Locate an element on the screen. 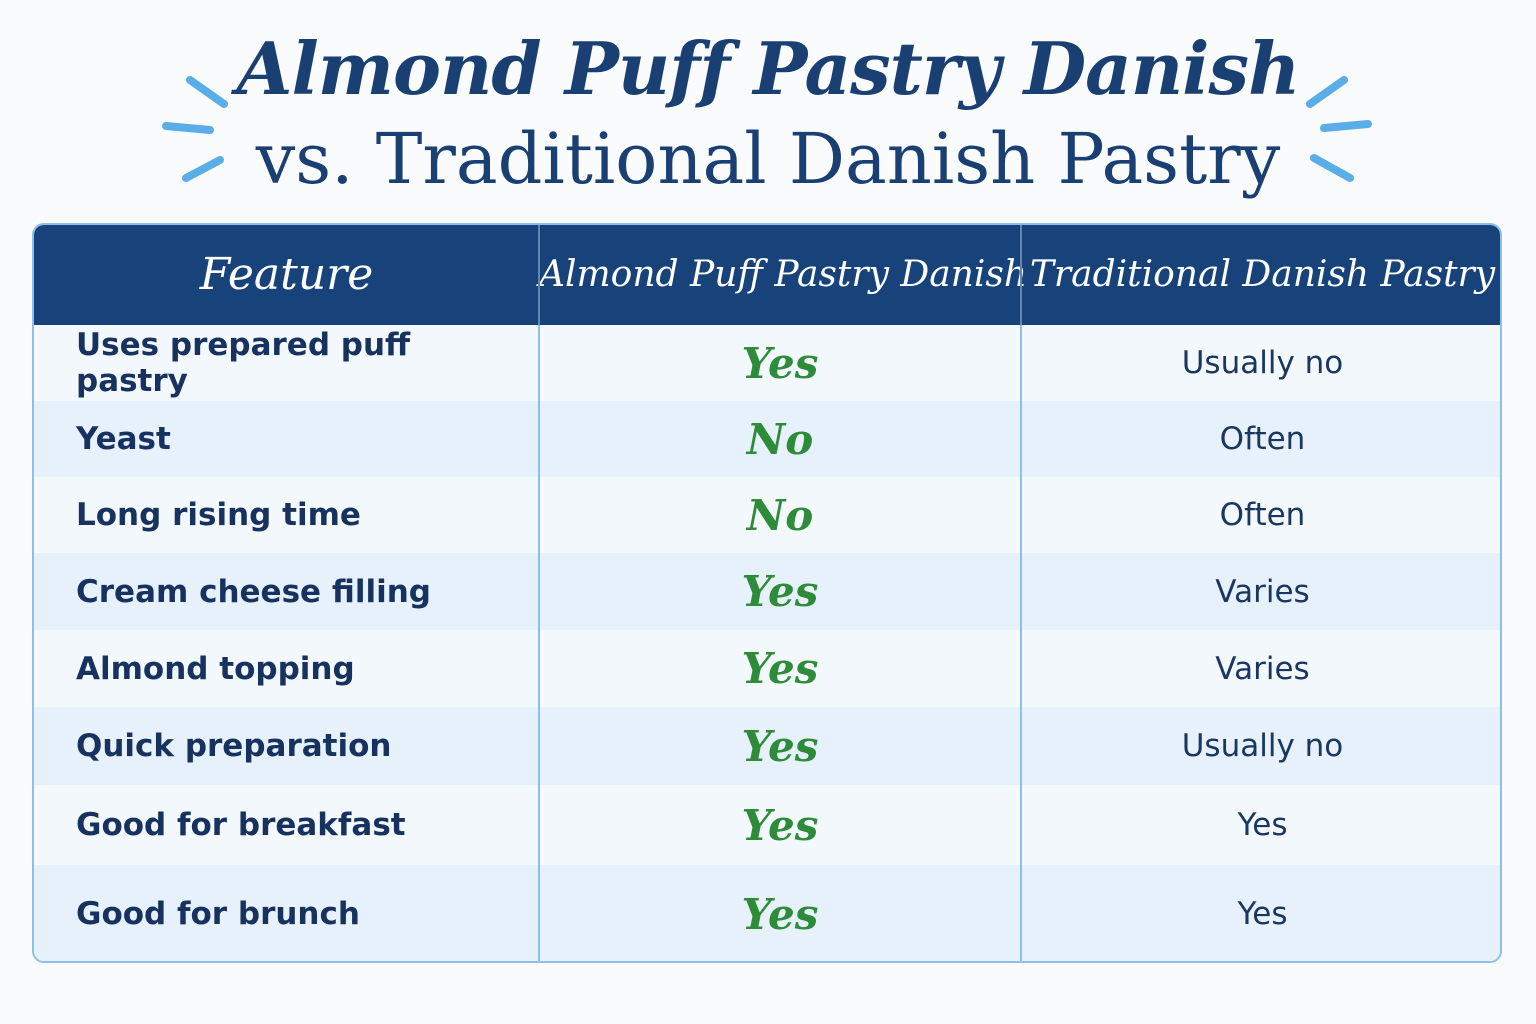 This screenshot has height=1024, width=1536. page-subtitle: vs. Traditional Danish Pastry is located at coordinates (768, 159).